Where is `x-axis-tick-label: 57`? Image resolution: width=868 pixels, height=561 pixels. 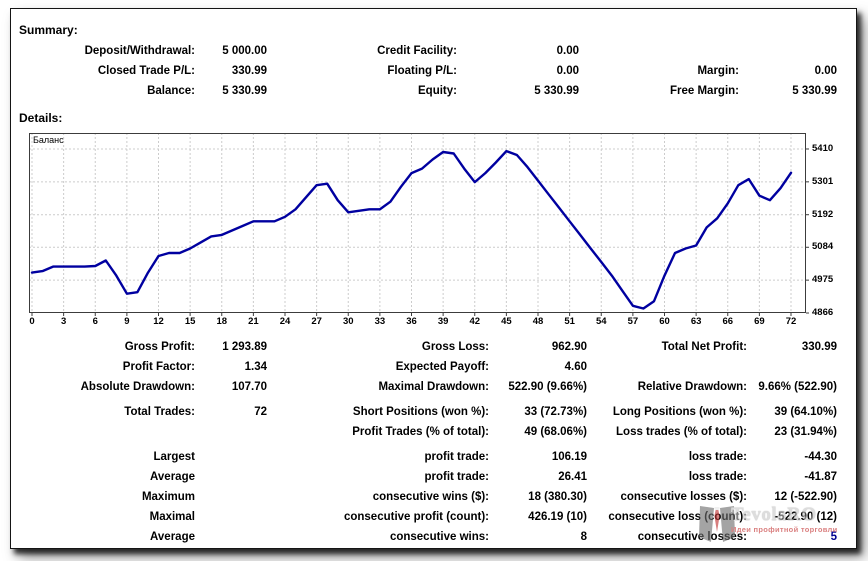 x-axis-tick-label: 57 is located at coordinates (633, 321).